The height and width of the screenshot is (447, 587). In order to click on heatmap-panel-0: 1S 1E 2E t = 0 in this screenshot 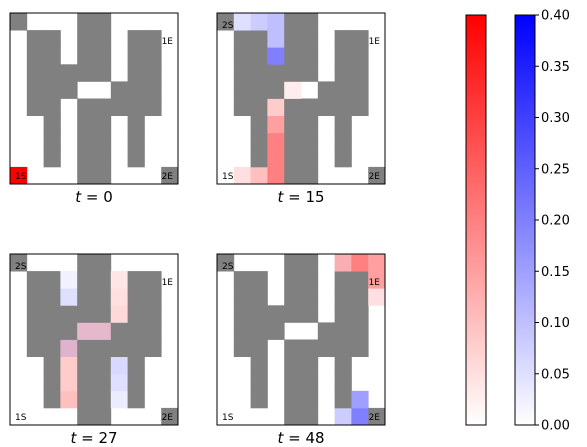, I will do `click(94, 109)`.